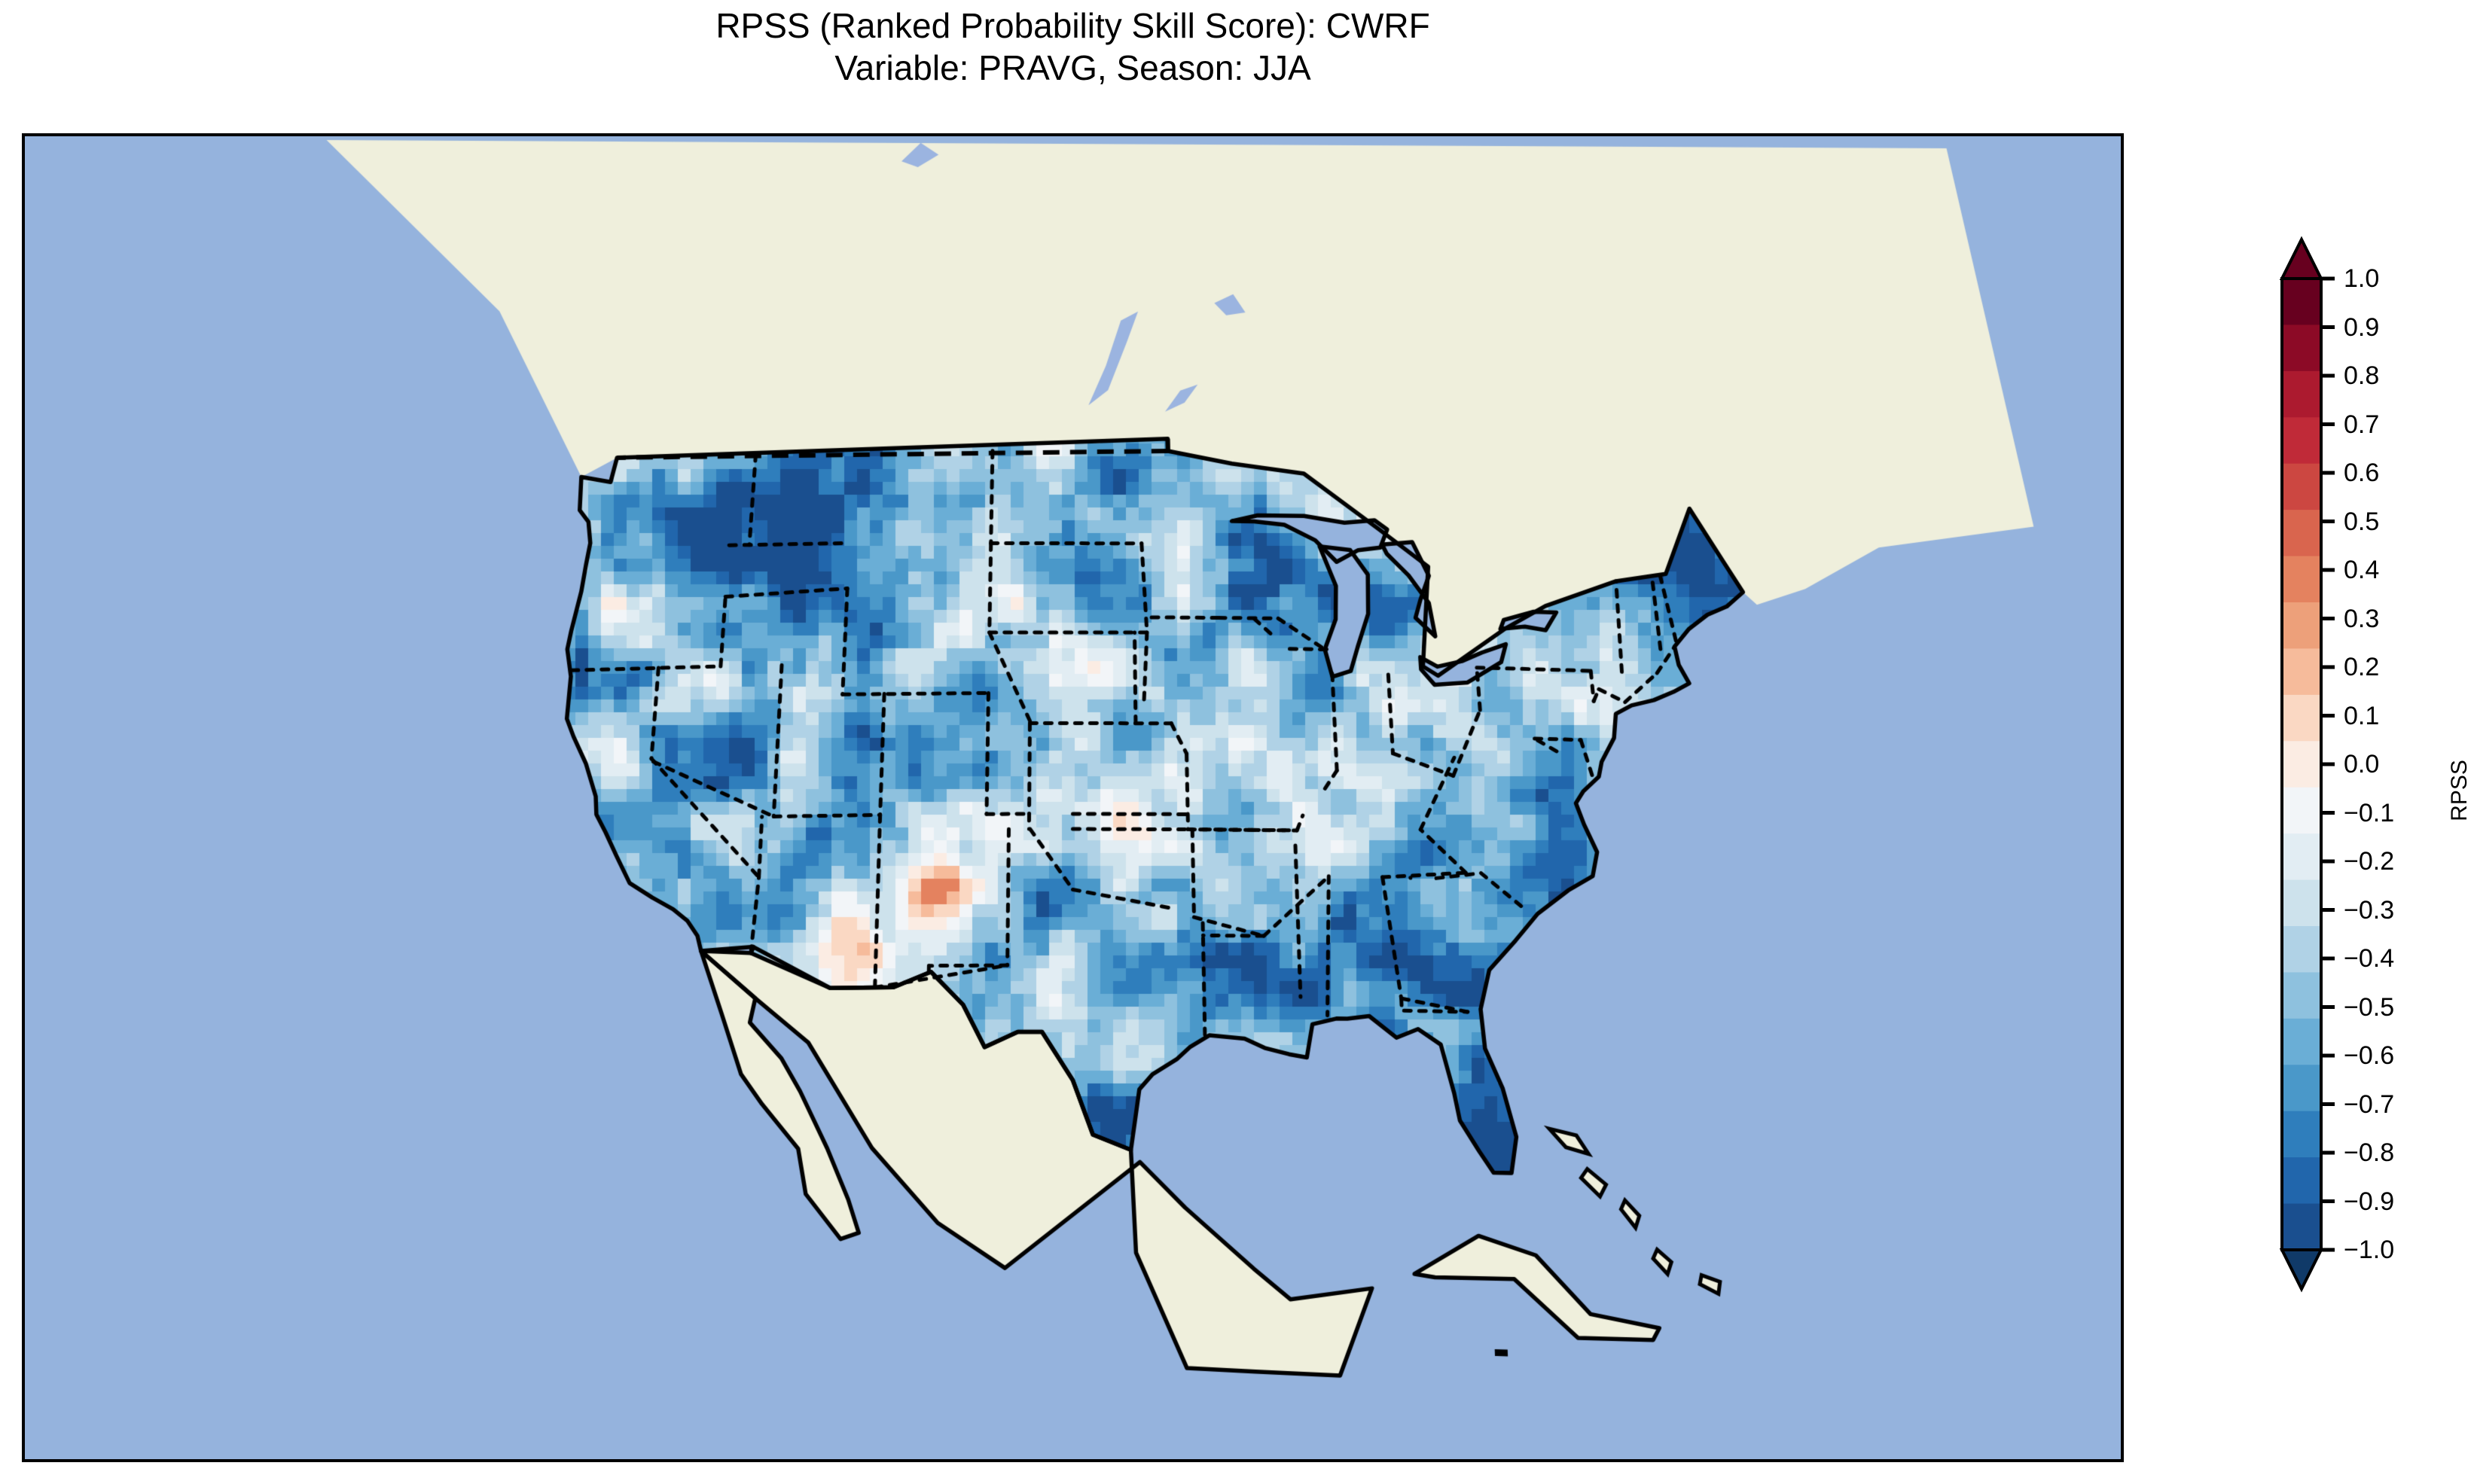 The image size is (2474, 1484). I want to click on colorbar-tick-label: −0.4, so click(2369, 958).